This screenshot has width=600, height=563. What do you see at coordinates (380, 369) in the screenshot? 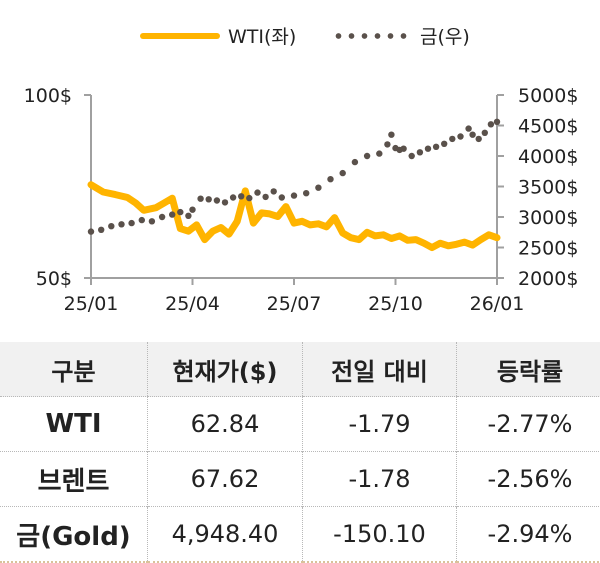
I see `header-daily-change: 전일 대비` at bounding box center [380, 369].